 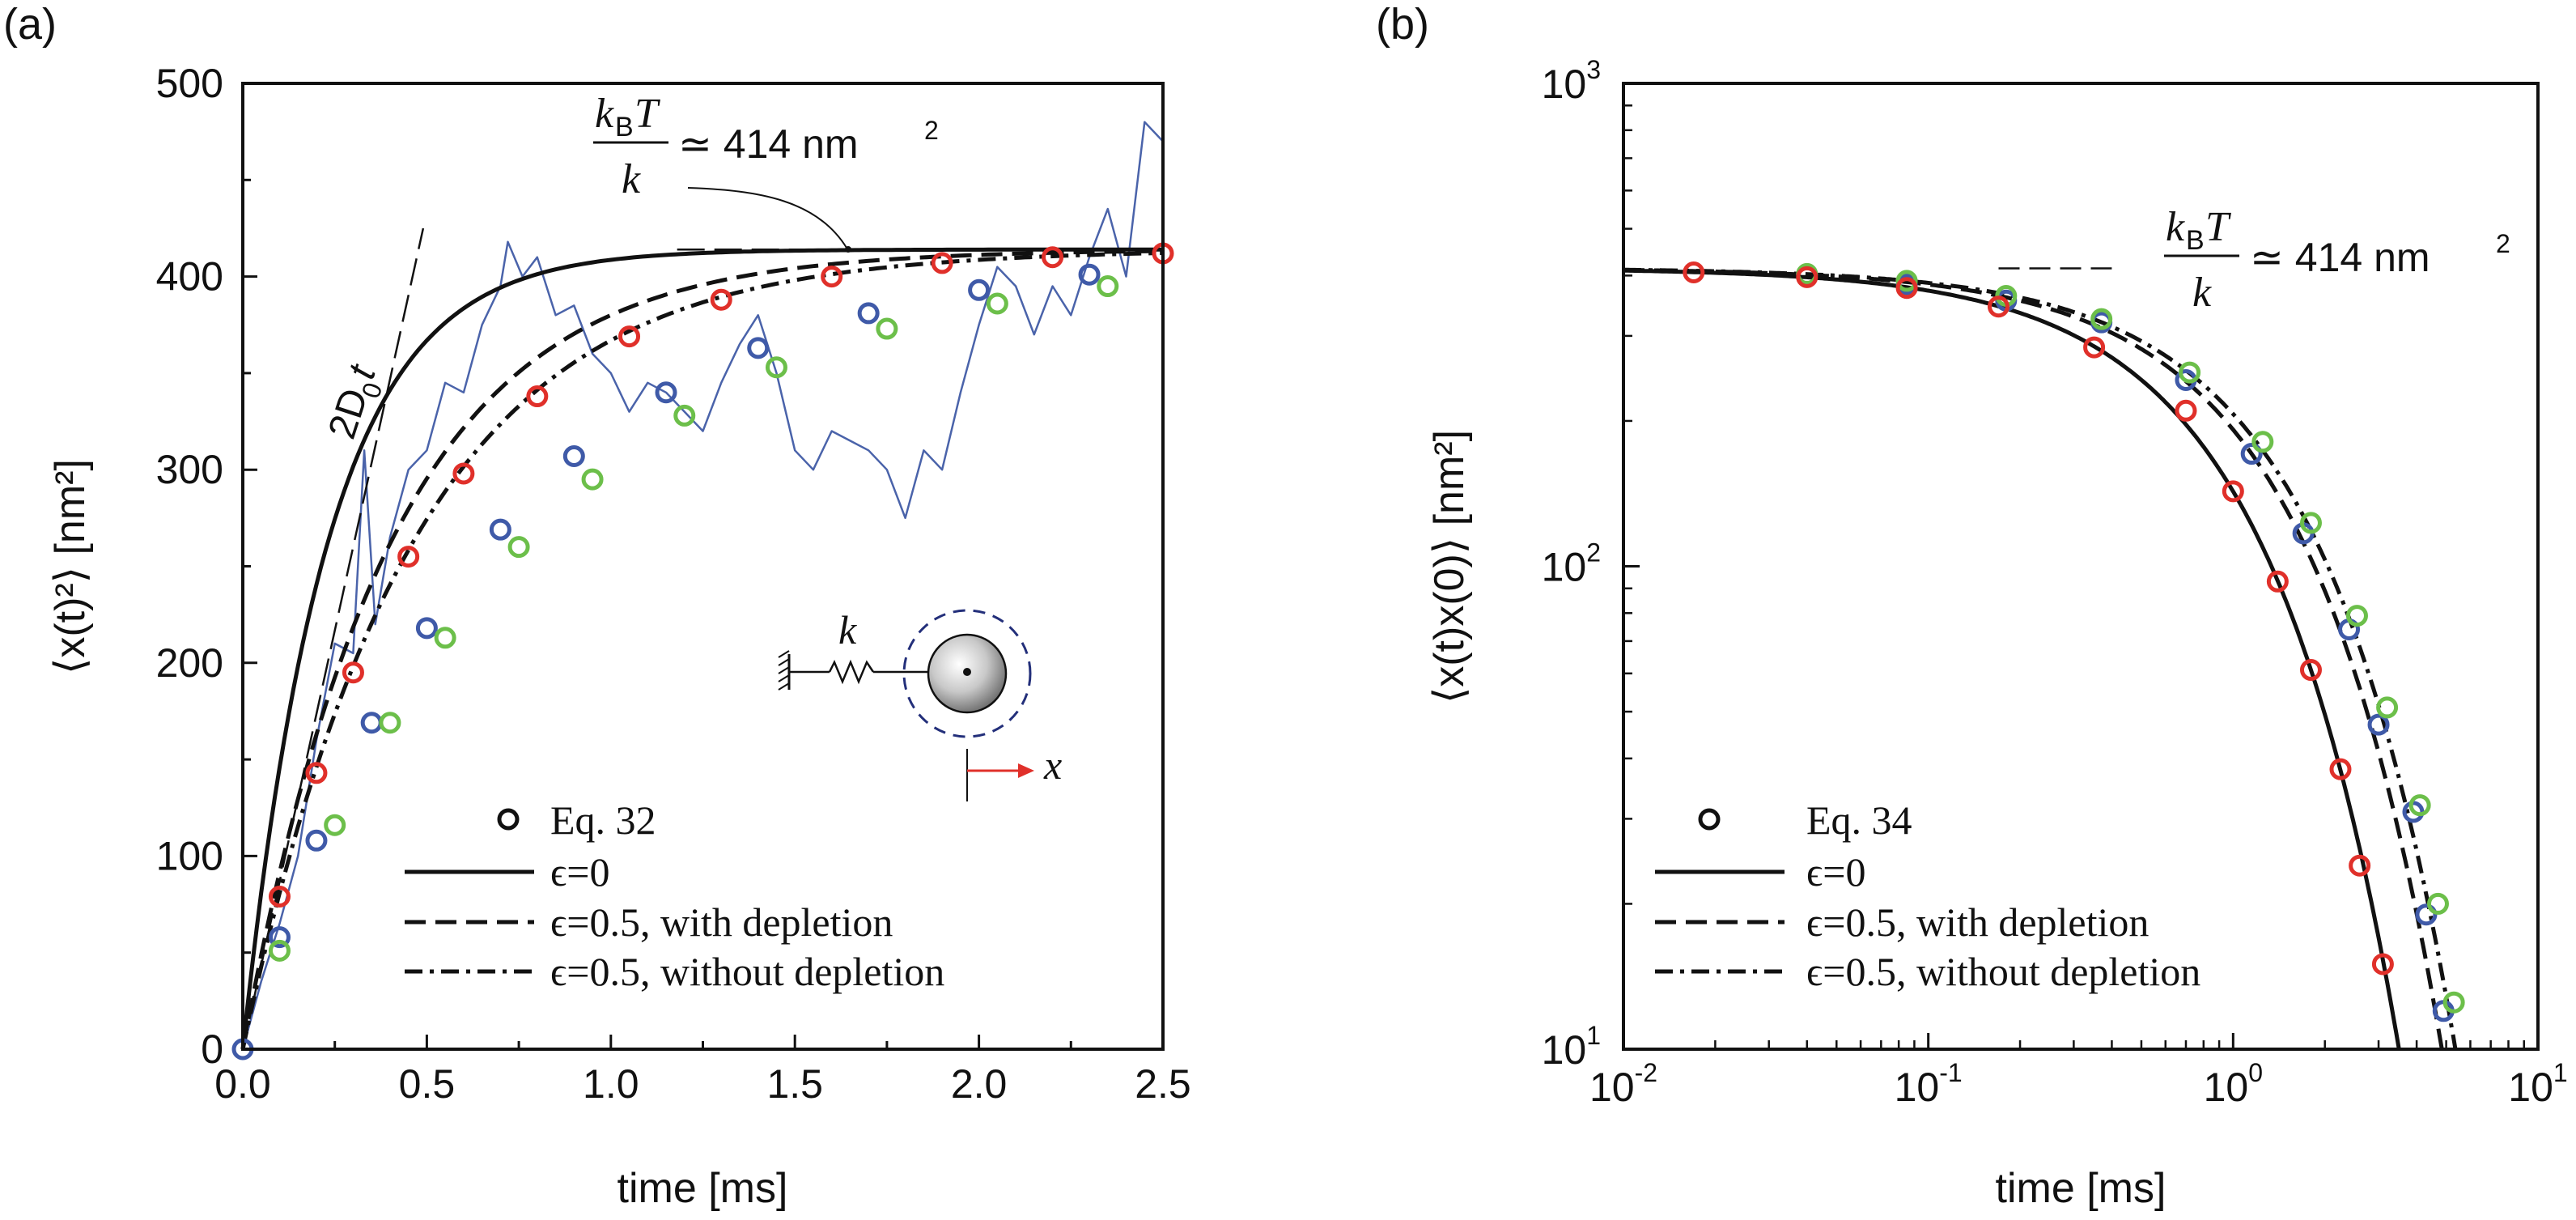 What do you see at coordinates (1709, 819) in the screenshot?
I see `legend-b-marker` at bounding box center [1709, 819].